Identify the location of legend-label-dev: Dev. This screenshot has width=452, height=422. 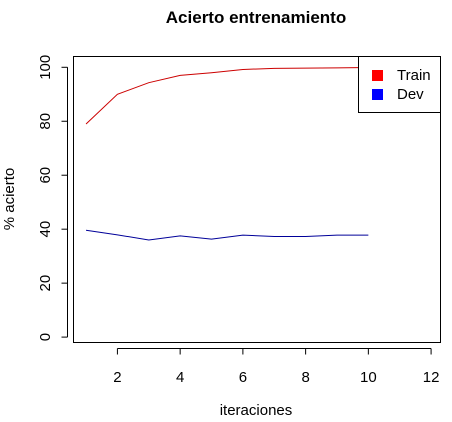
(410, 94).